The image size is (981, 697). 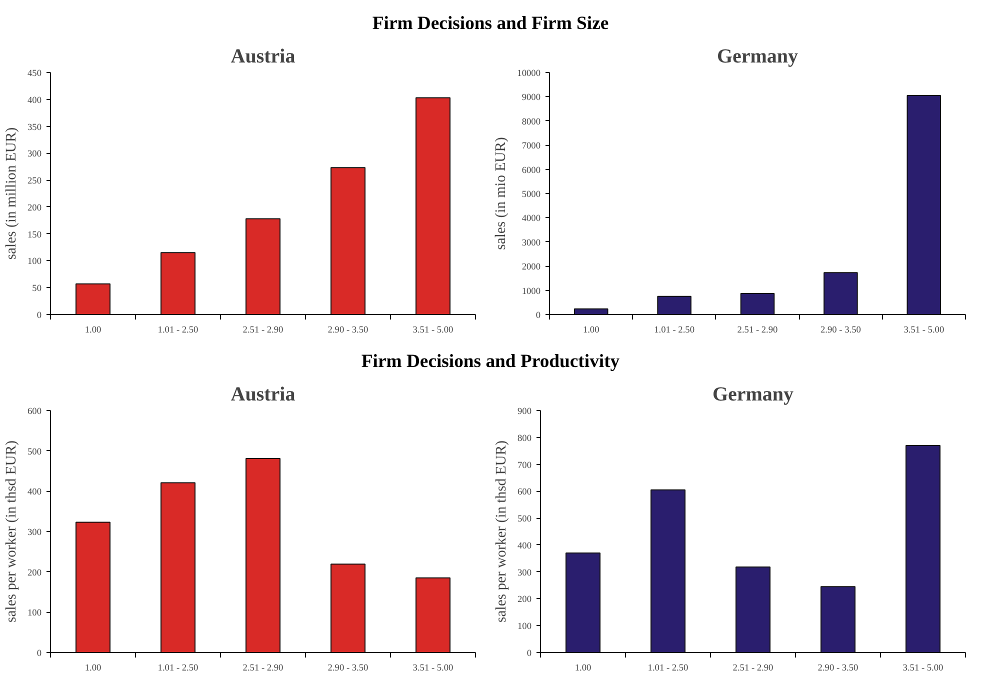 What do you see at coordinates (525, 439) in the screenshot?
I see `y-tick-label: 800` at bounding box center [525, 439].